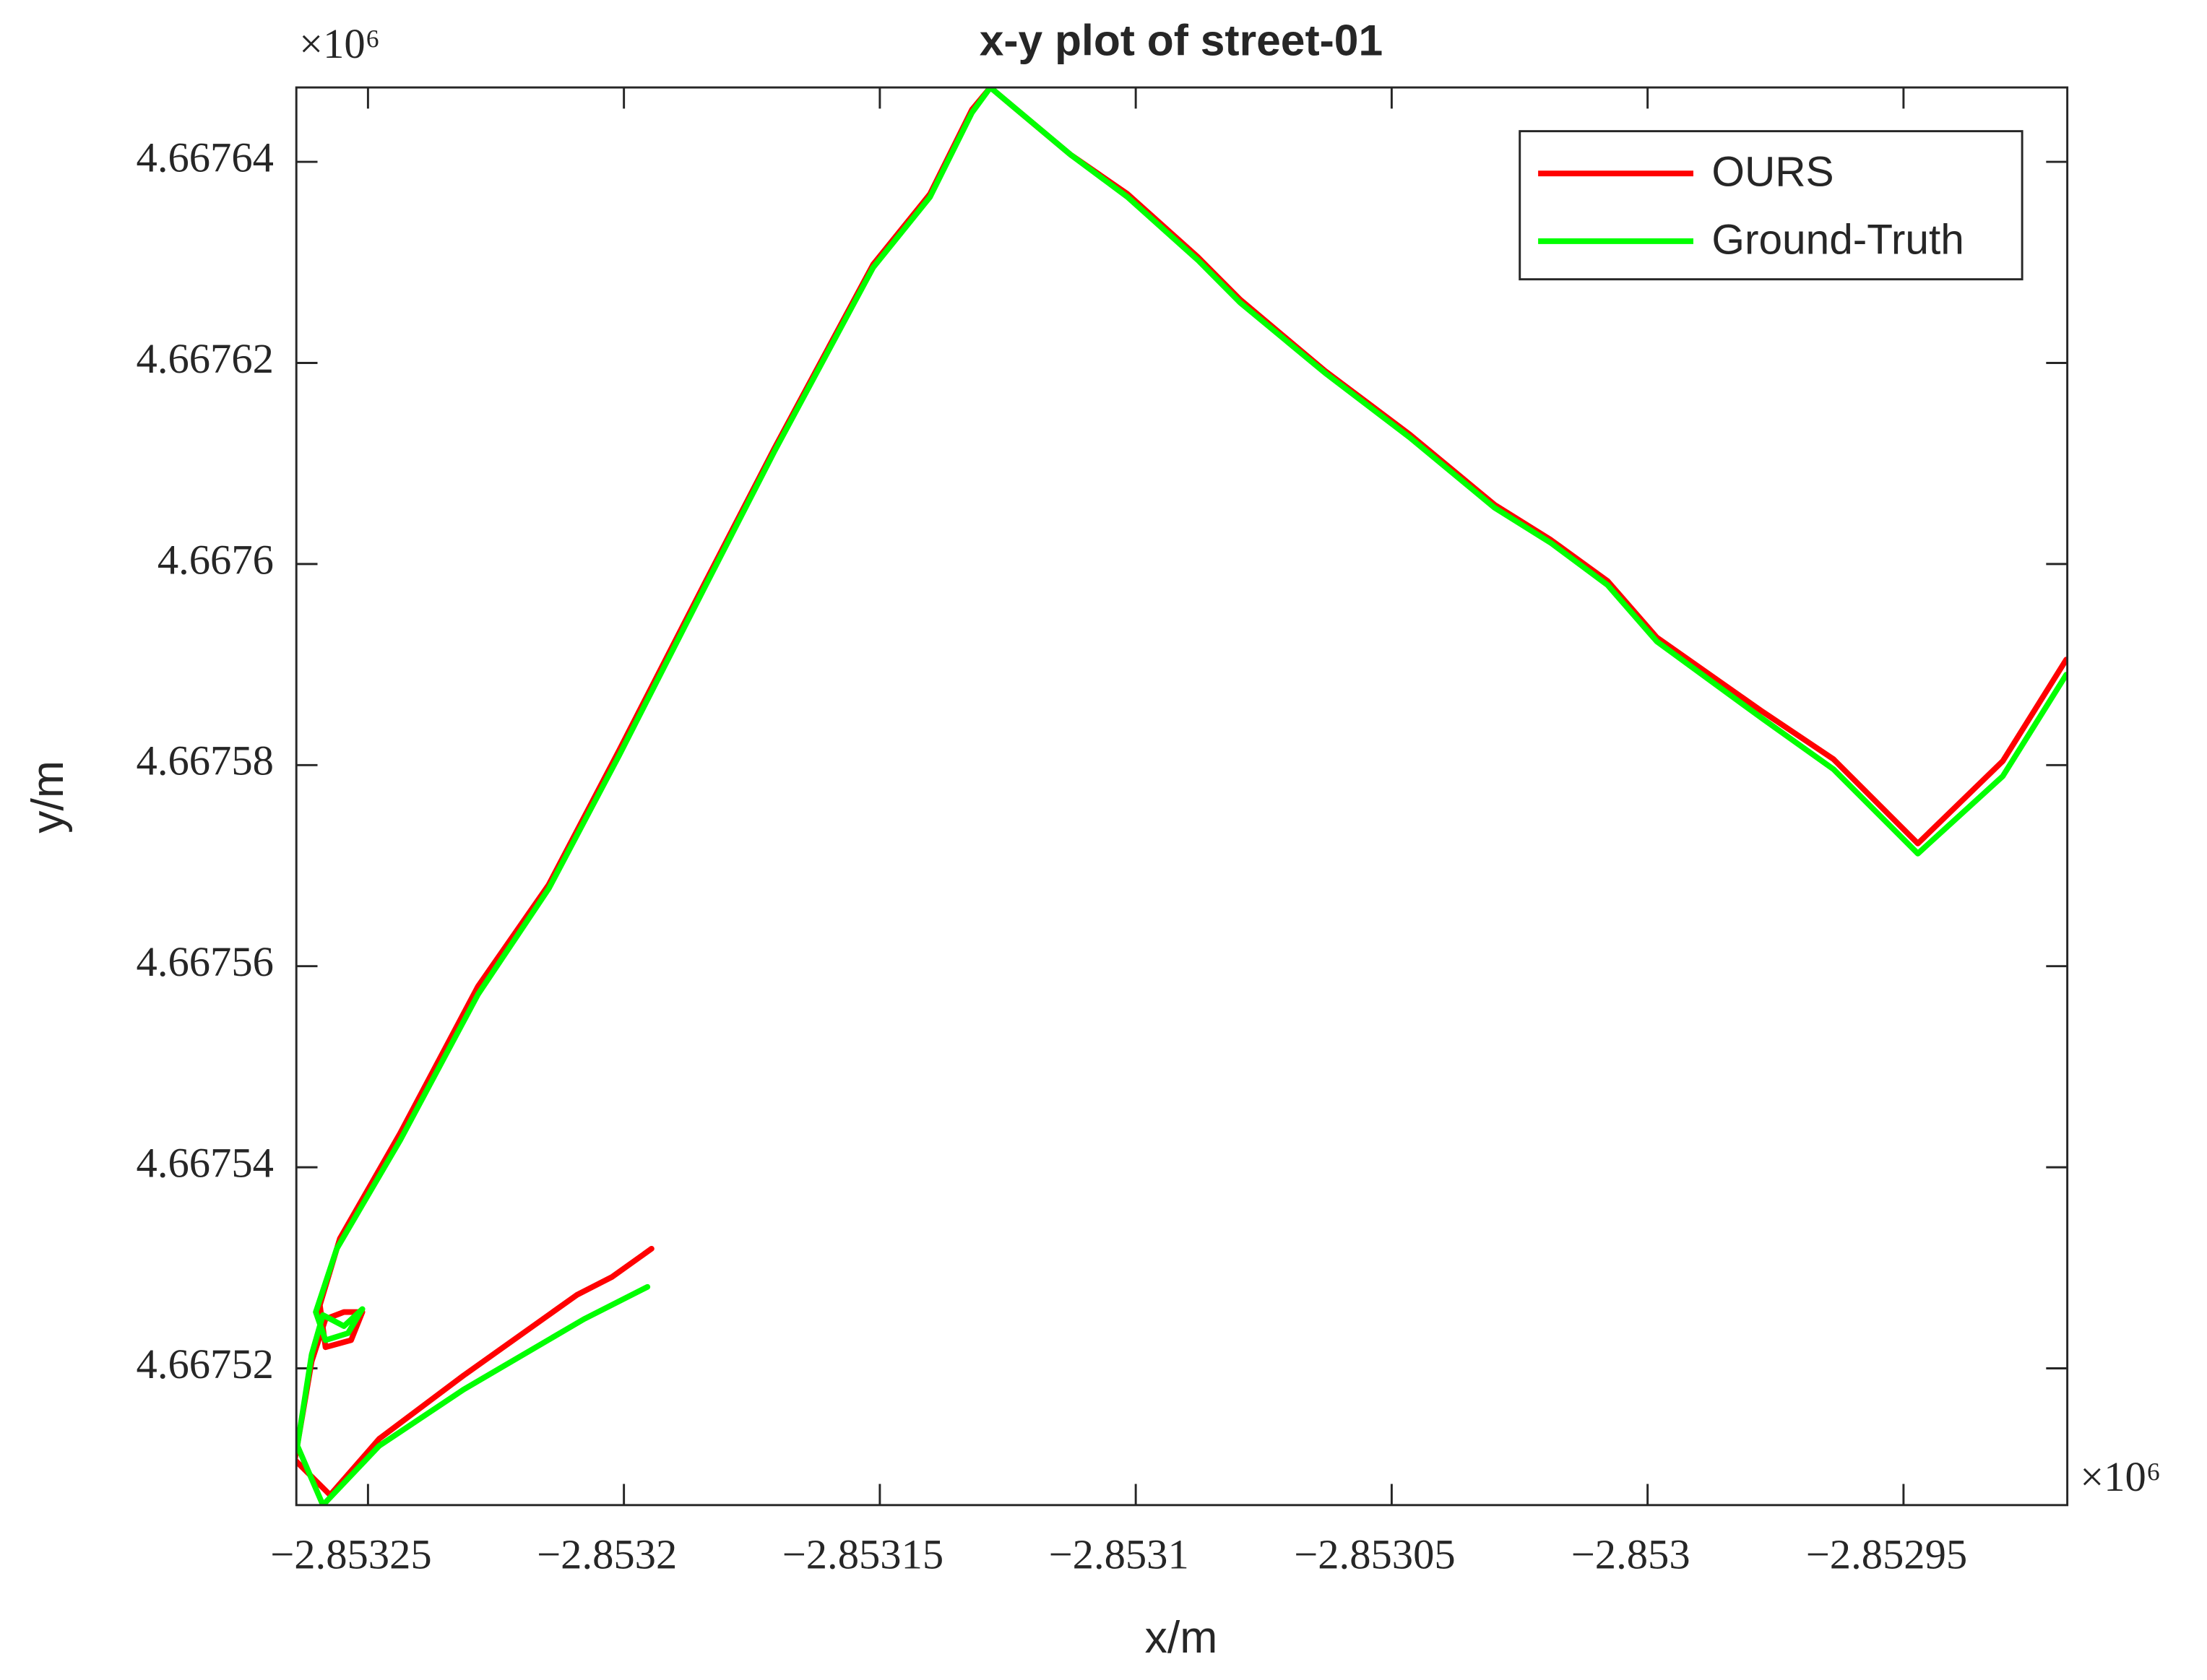  Describe the element at coordinates (1630, 1554) in the screenshot. I see `x-tick-label: −2.853` at that location.